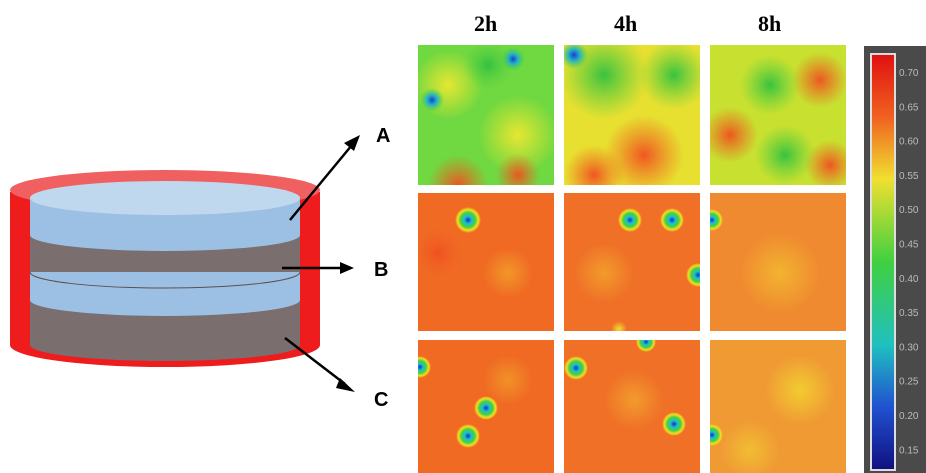  Describe the element at coordinates (909, 210) in the screenshot. I see `colorbar-tick: 0.50` at that location.